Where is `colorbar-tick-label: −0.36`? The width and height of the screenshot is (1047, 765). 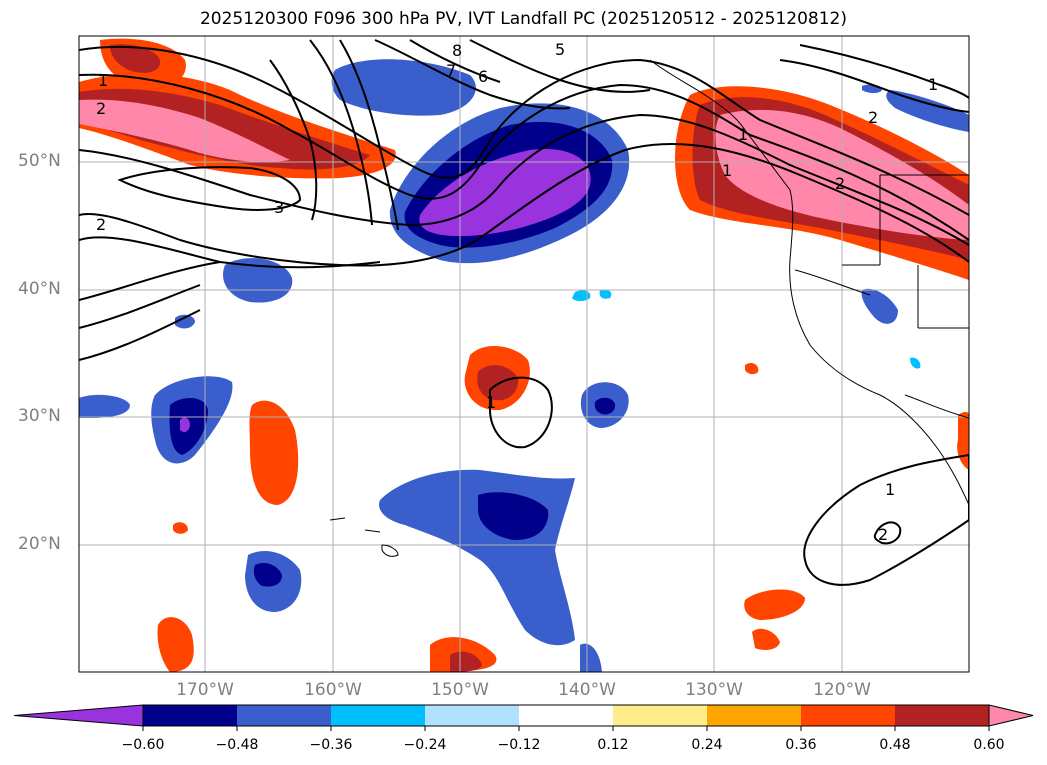 colorbar-tick-label: −0.36 is located at coordinates (331, 745).